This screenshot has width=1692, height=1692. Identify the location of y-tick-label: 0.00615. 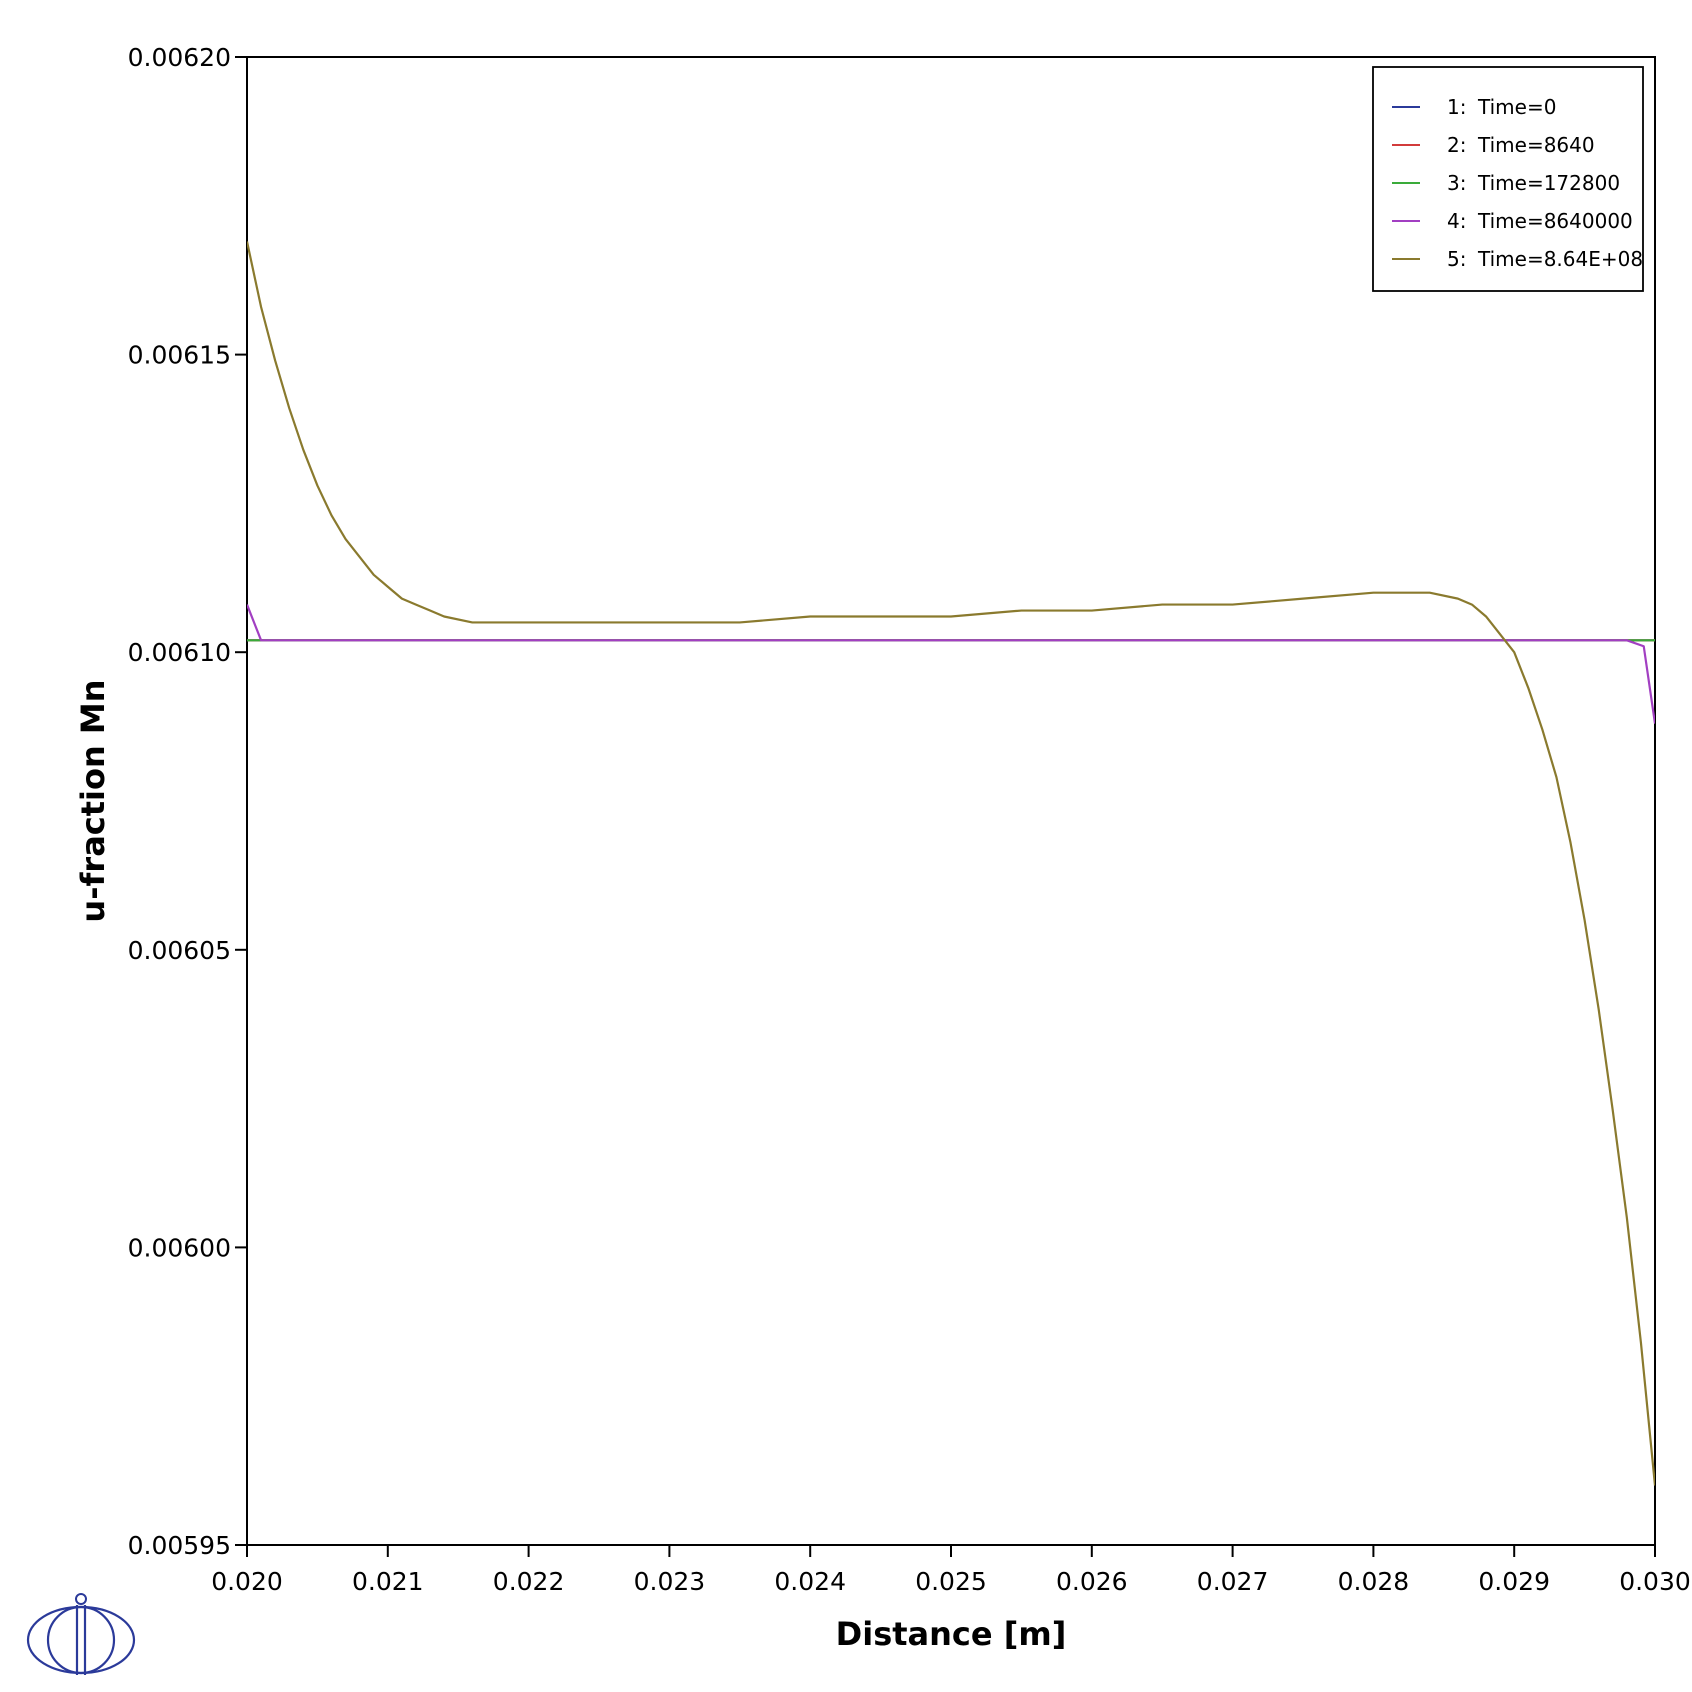
(179, 355).